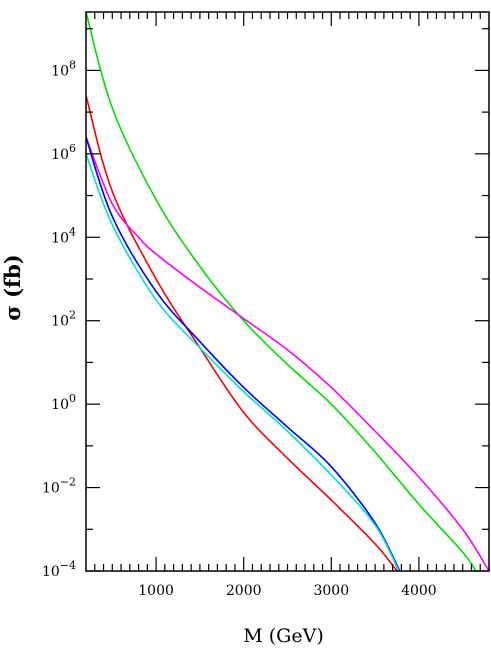  What do you see at coordinates (59, 486) in the screenshot?
I see `y-tick-label: 10⁻²` at bounding box center [59, 486].